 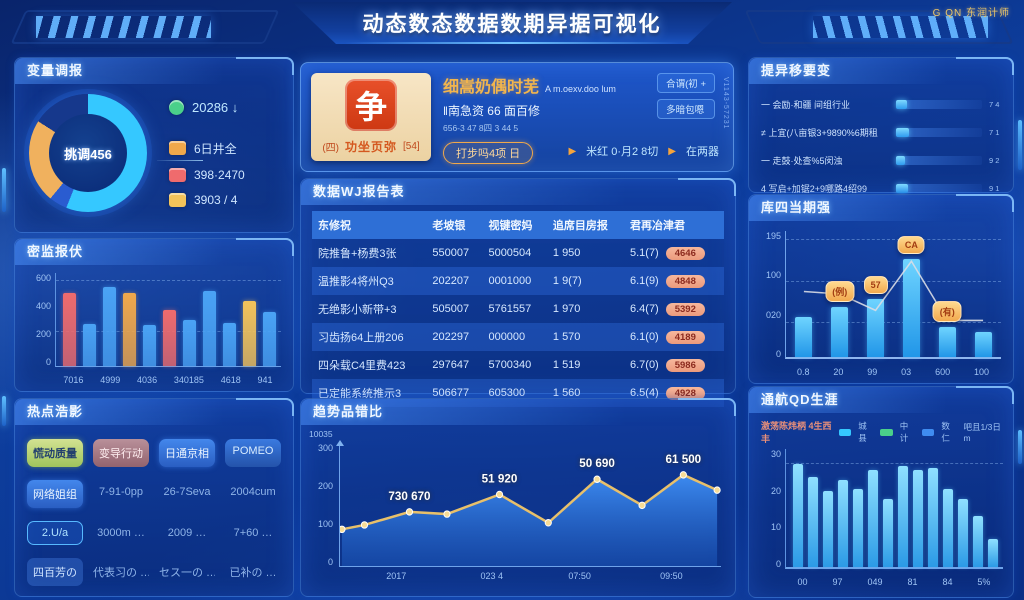 What do you see at coordinates (55, 494) in the screenshot?
I see `tag-pill: 网络姐组` at bounding box center [55, 494].